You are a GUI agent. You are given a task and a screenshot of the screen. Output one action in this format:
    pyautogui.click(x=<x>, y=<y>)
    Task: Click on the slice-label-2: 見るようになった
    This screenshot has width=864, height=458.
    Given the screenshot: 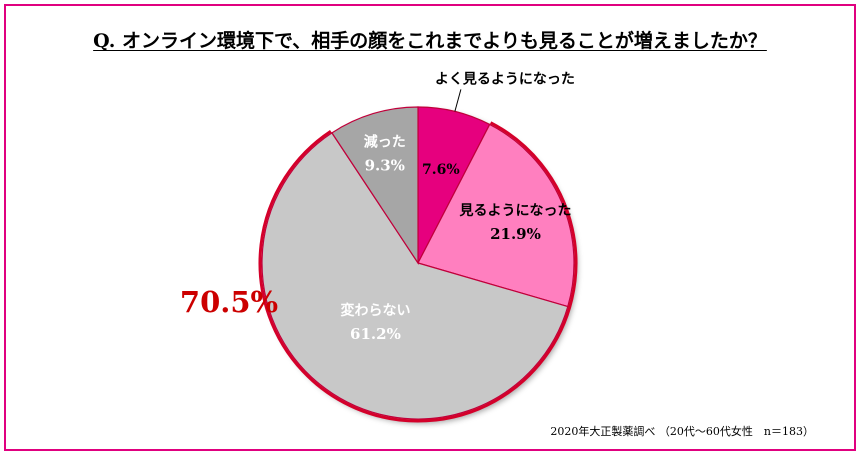 What is the action you would take?
    pyautogui.click(x=514, y=211)
    